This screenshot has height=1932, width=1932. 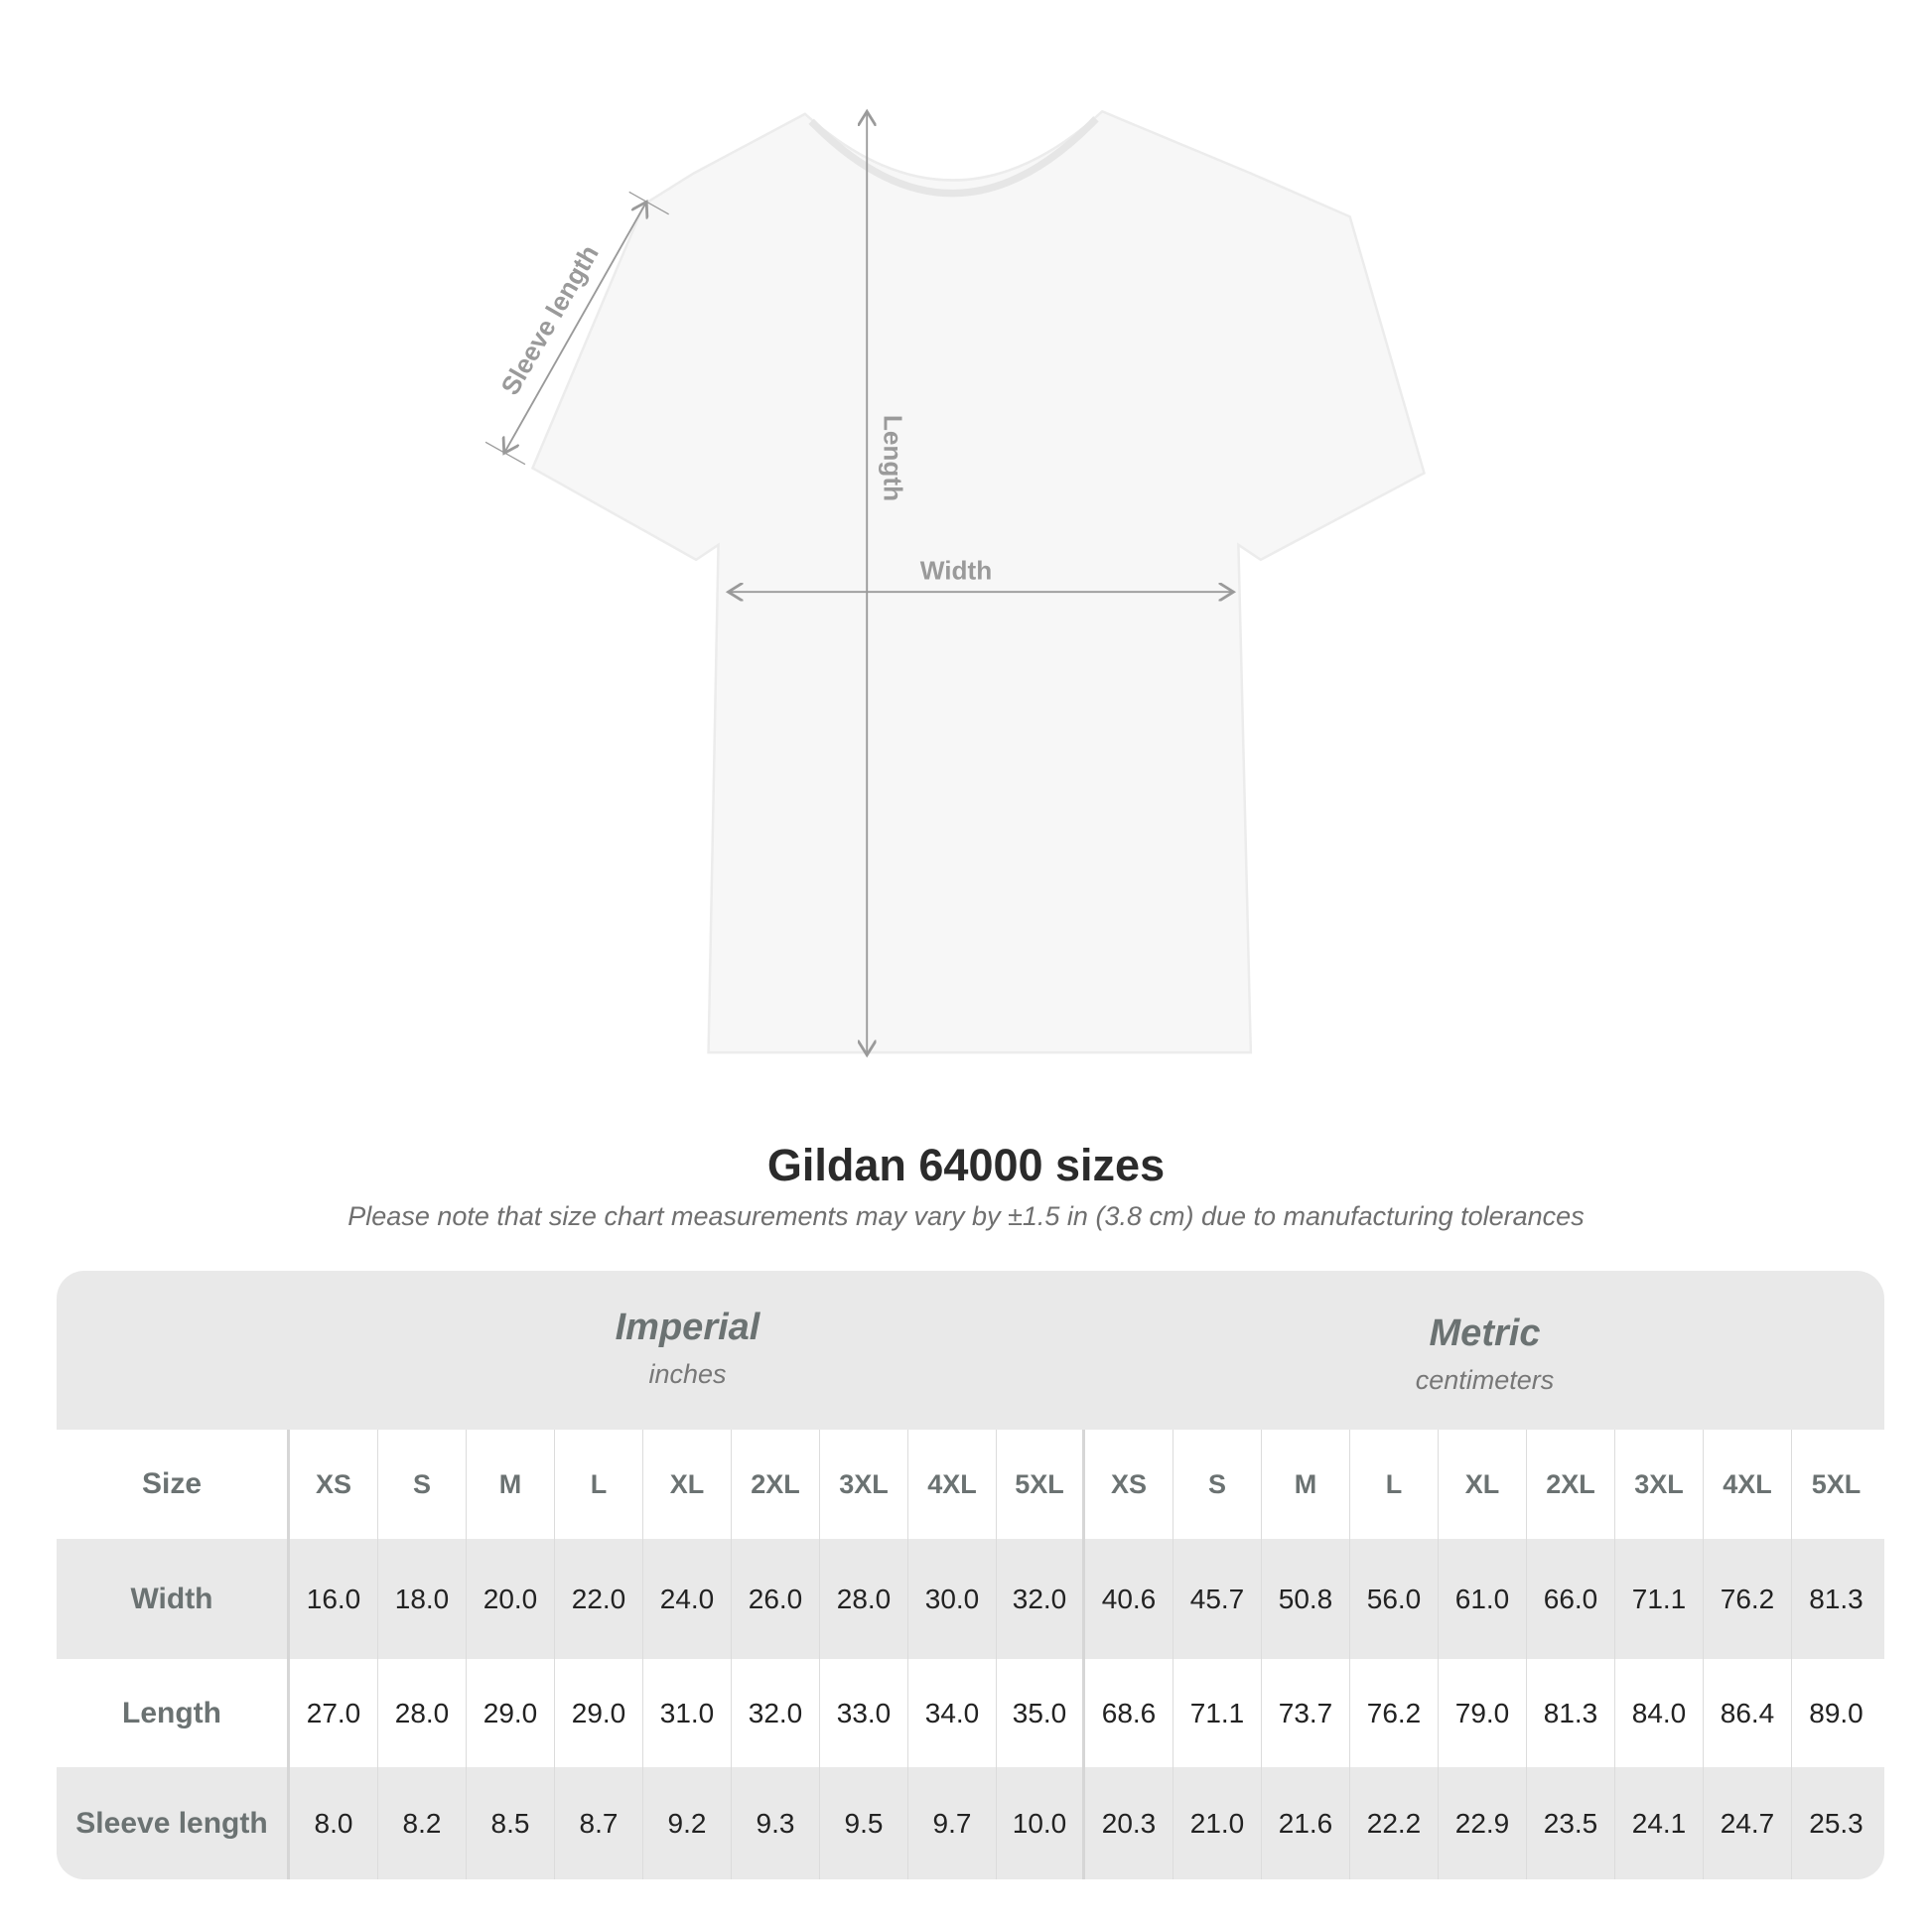 What do you see at coordinates (1485, 1333) in the screenshot?
I see `metric-label: Metric` at bounding box center [1485, 1333].